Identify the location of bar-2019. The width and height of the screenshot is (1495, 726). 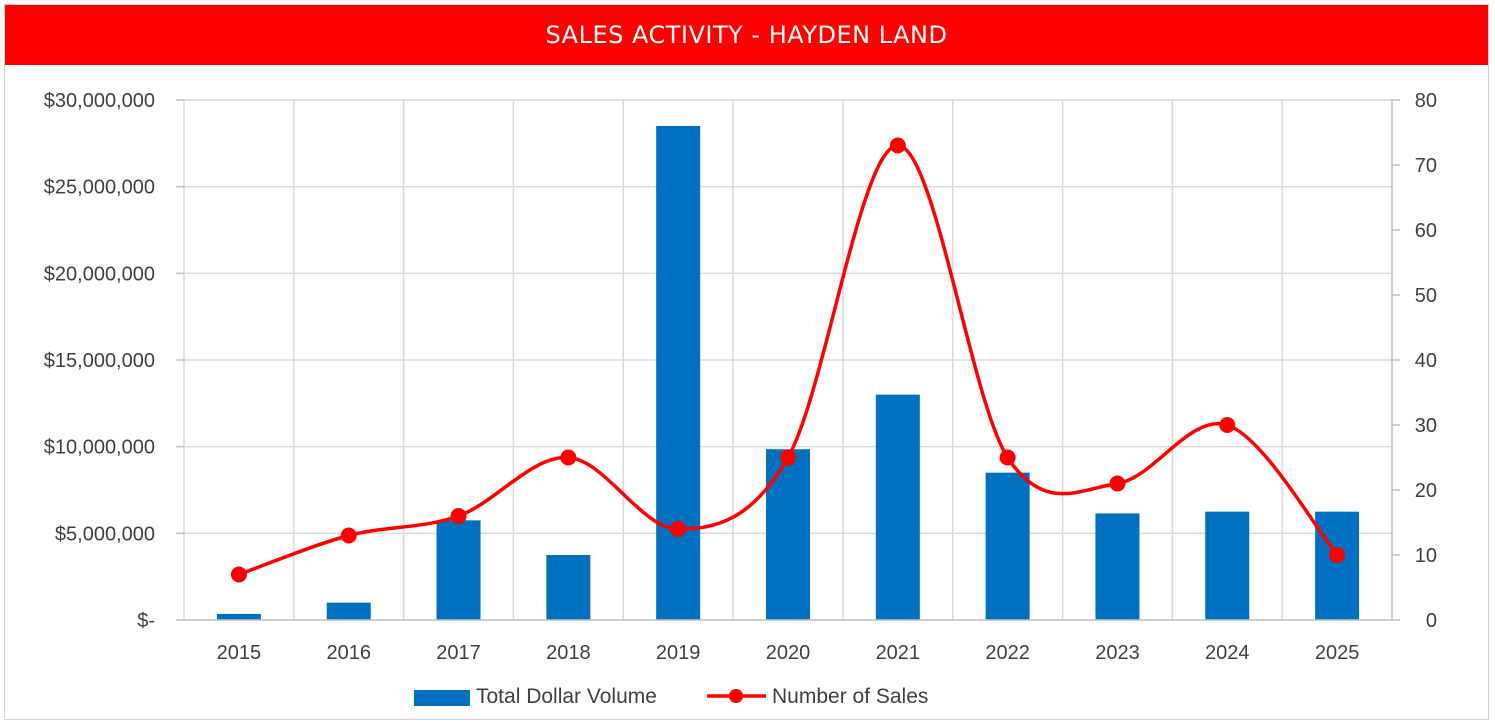
(678, 373).